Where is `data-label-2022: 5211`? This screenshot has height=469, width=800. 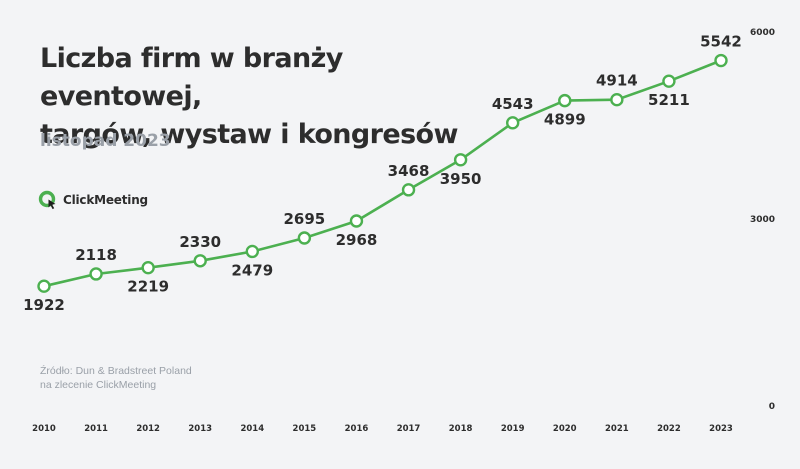
data-label-2022: 5211 is located at coordinates (669, 100).